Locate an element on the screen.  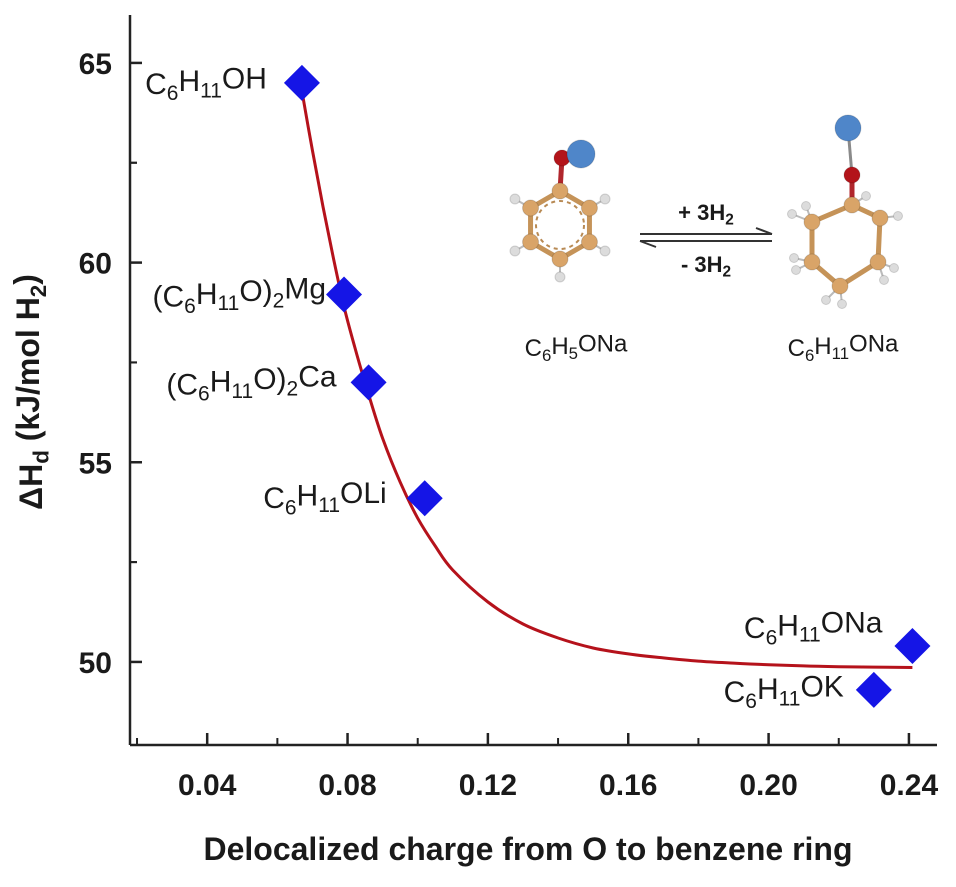
y-tick-label: 55 is located at coordinates (95, 463).